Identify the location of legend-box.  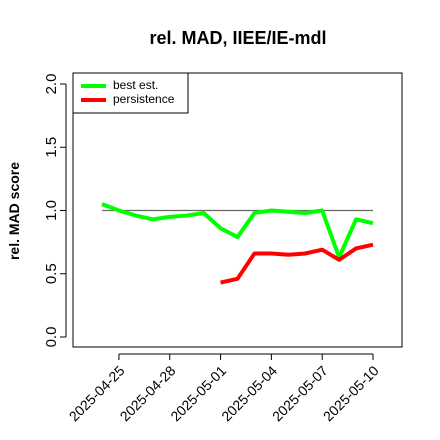
(130, 93).